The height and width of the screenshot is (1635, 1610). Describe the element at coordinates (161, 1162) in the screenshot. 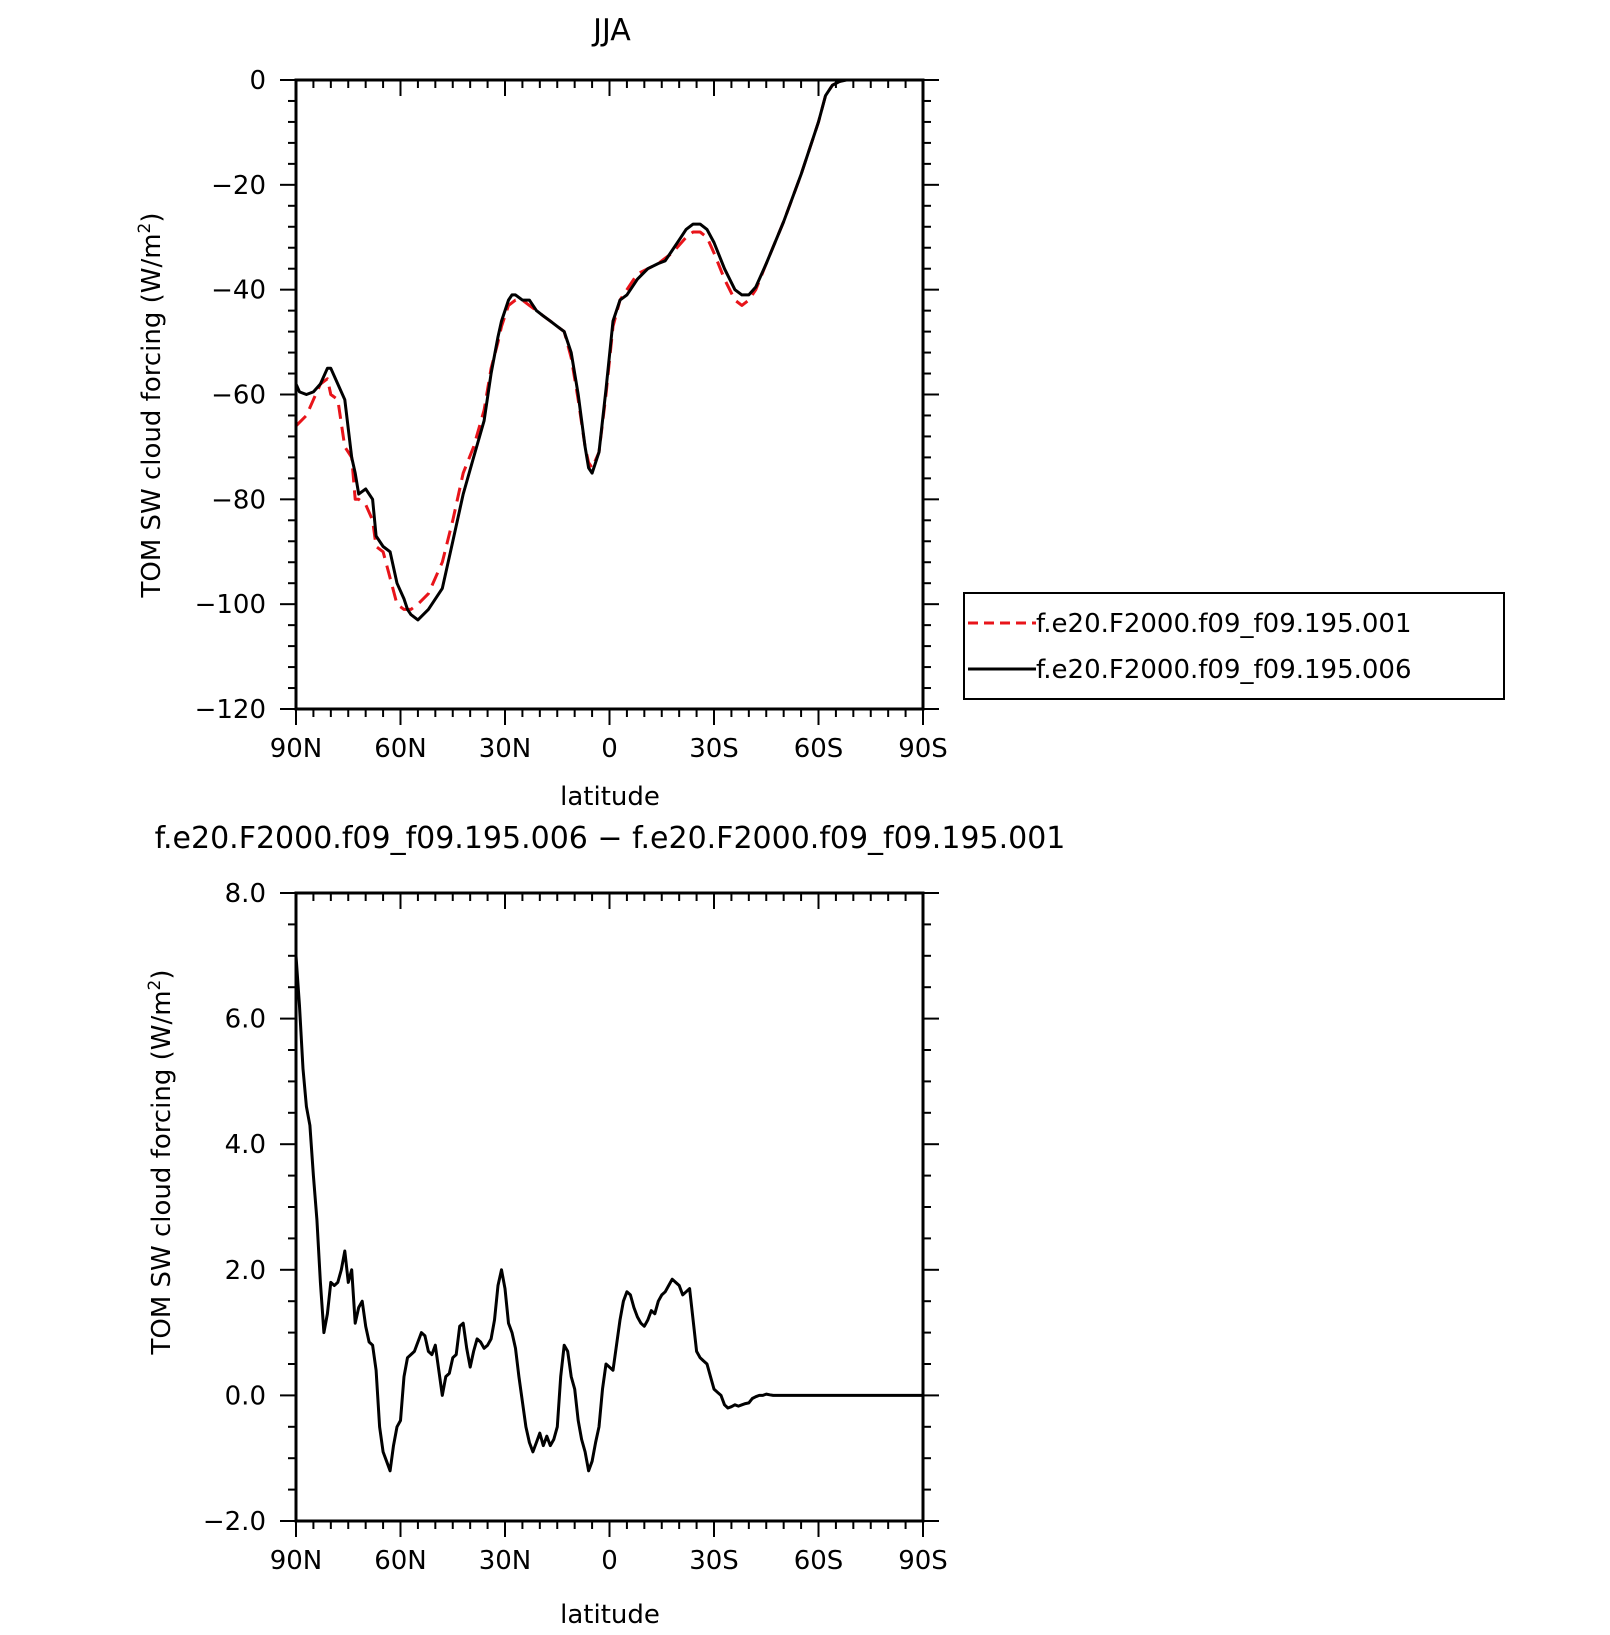

I see `bottom-y-axis-title: TOM SW cloud forcing (W/m2)` at that location.